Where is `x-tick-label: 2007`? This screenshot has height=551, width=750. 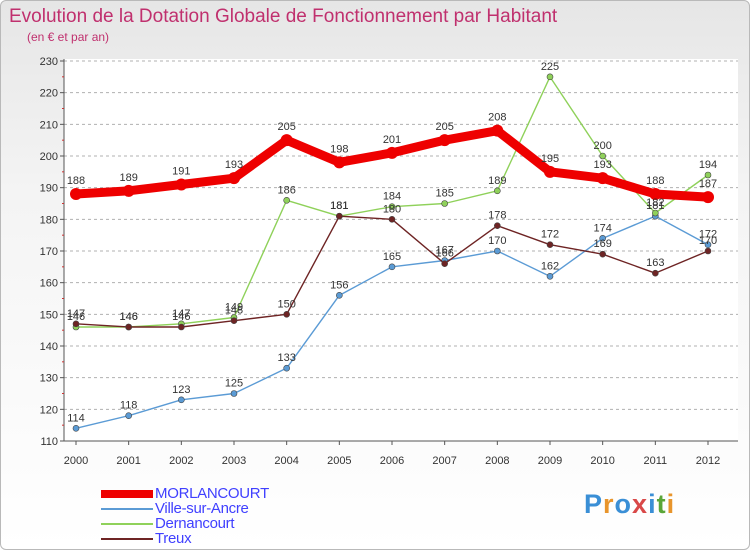
x-tick-label: 2007 is located at coordinates (444, 461).